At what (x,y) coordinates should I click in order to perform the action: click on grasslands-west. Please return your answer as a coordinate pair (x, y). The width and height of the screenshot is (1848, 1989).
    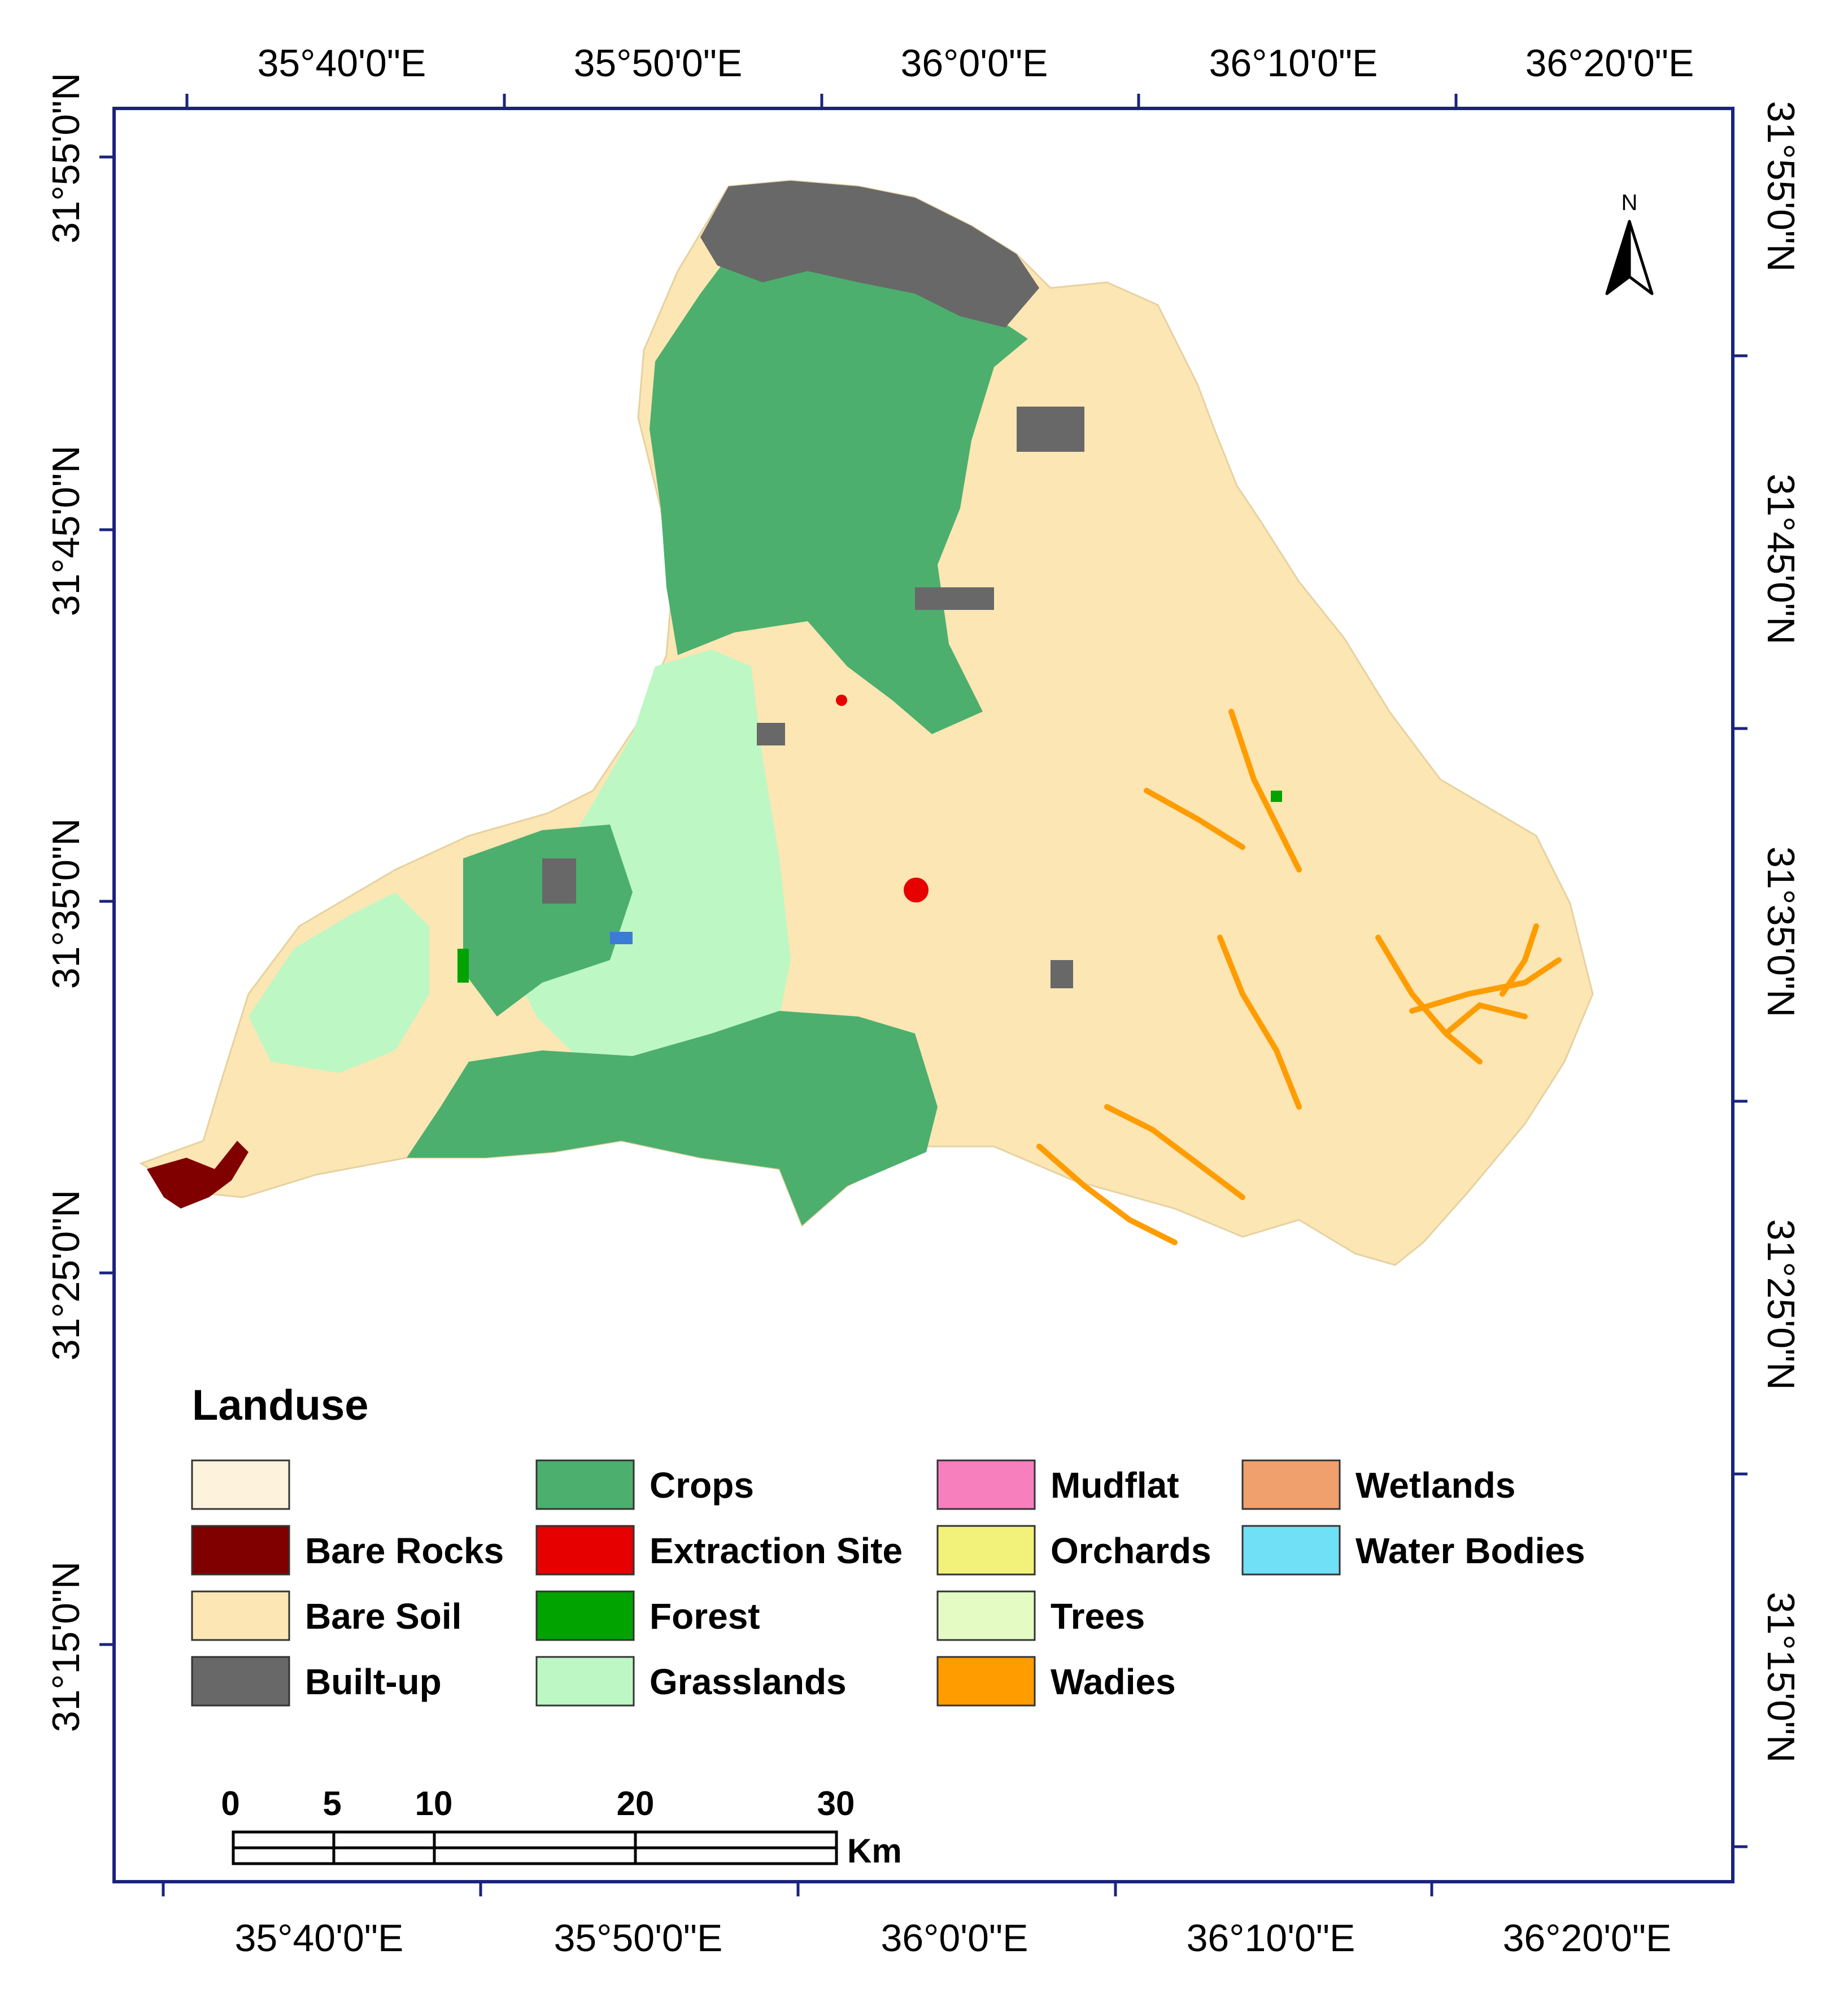
    Looking at the image, I should click on (339, 982).